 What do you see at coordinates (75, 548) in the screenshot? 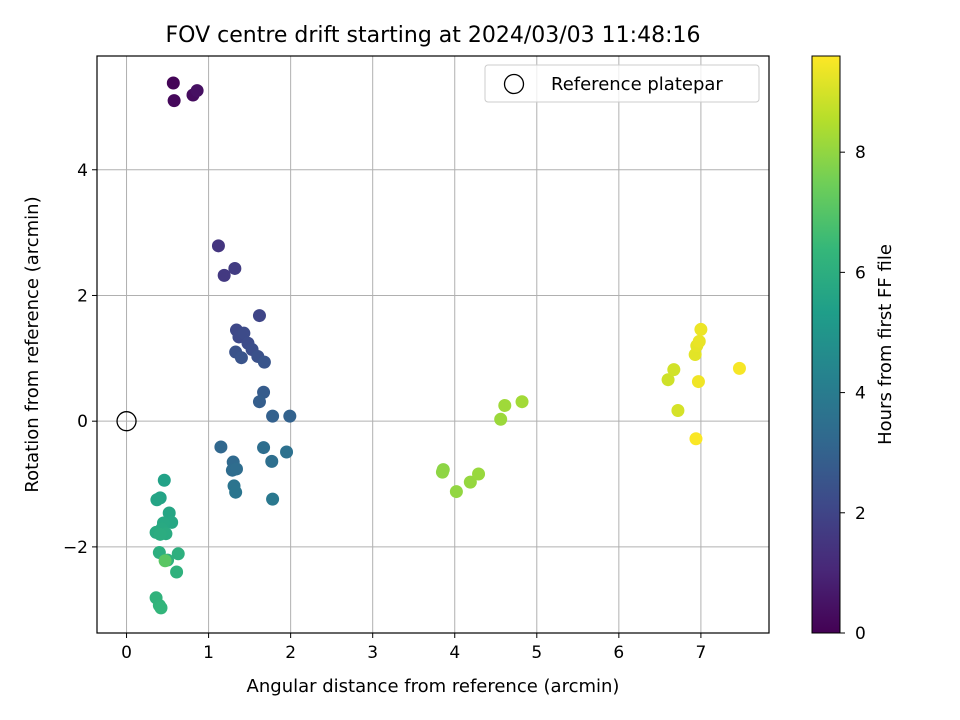
I see `y-tick-label: −2` at bounding box center [75, 548].